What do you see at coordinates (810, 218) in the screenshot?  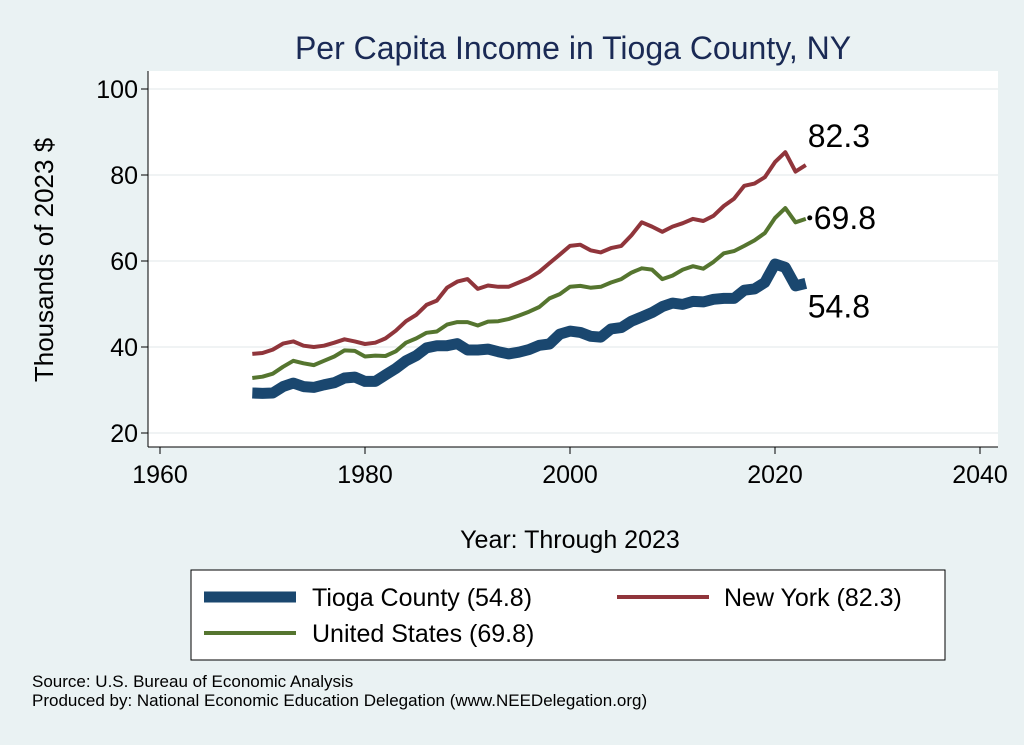 I see `end-marker-united-states` at bounding box center [810, 218].